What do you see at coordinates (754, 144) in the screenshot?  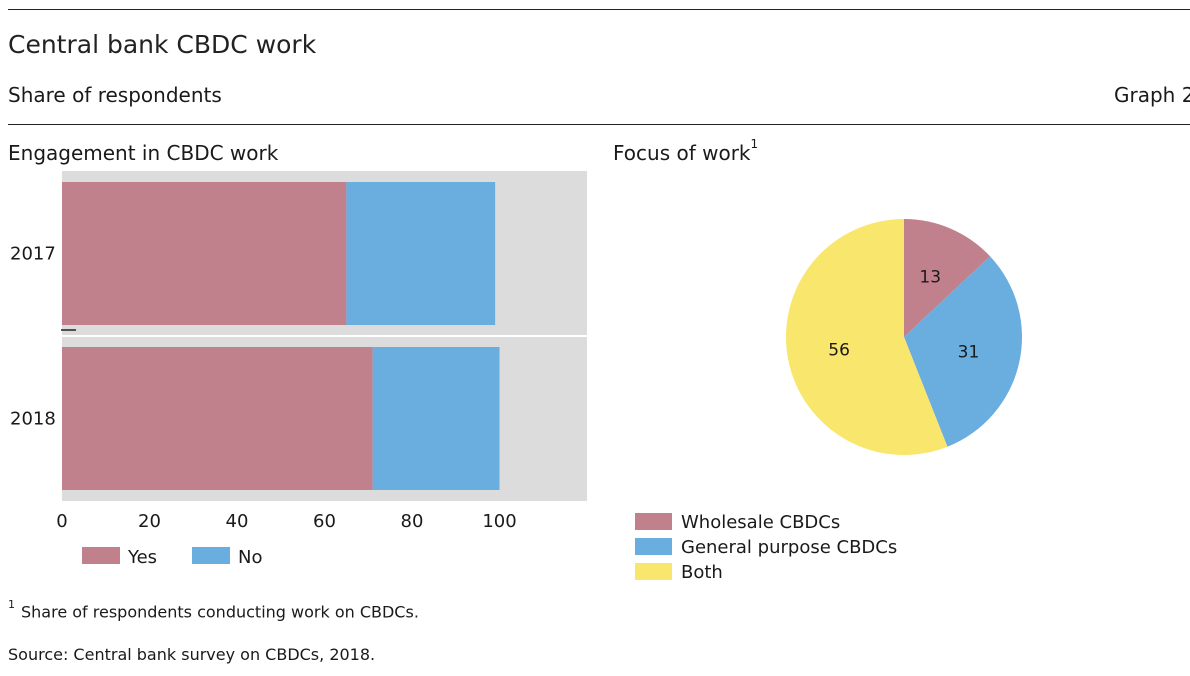 I see `footnote-reference: 1` at bounding box center [754, 144].